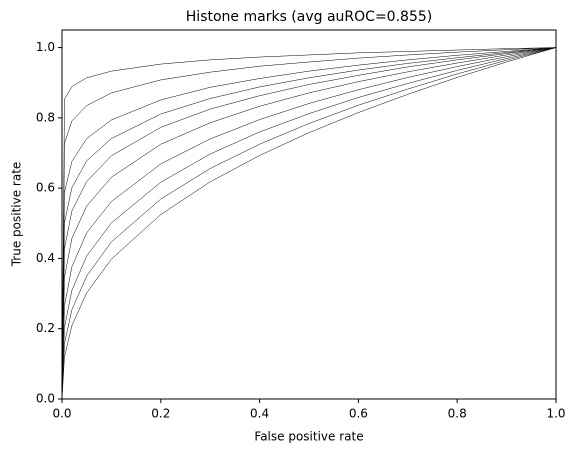 This screenshot has width=578, height=453. Describe the element at coordinates (45, 258) in the screenshot. I see `y-tick-label: 0.4` at that location.